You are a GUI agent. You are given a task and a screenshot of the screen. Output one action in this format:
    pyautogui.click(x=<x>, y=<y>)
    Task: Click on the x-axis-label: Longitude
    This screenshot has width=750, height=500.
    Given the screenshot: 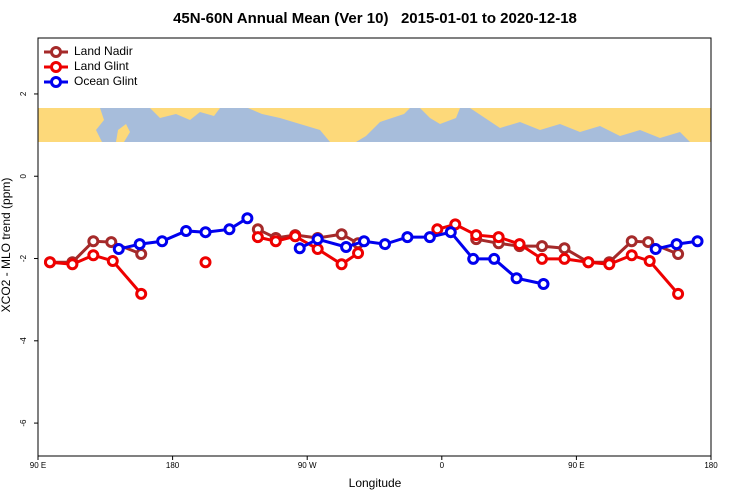 What is the action you would take?
    pyautogui.click(x=375, y=483)
    